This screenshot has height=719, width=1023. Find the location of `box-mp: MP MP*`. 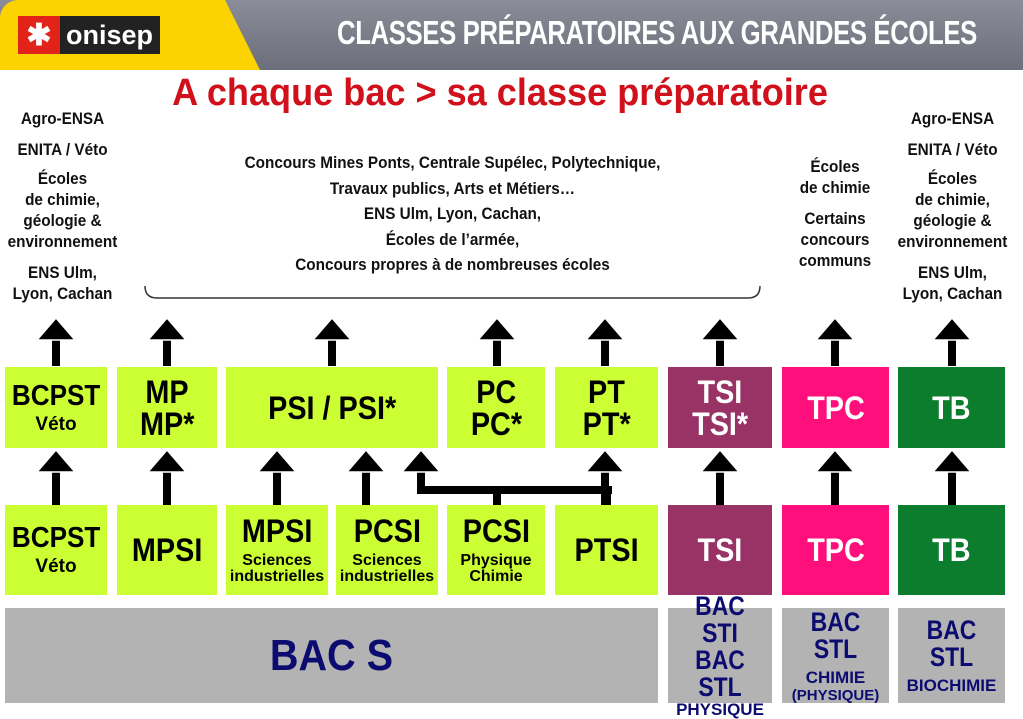

box-mp: MP MP* is located at coordinates (167, 407).